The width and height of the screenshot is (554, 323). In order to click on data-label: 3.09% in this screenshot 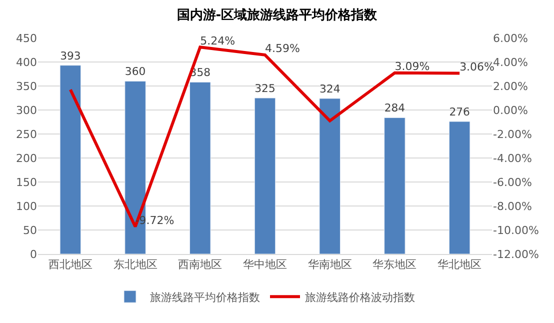, I will do `click(412, 67)`.